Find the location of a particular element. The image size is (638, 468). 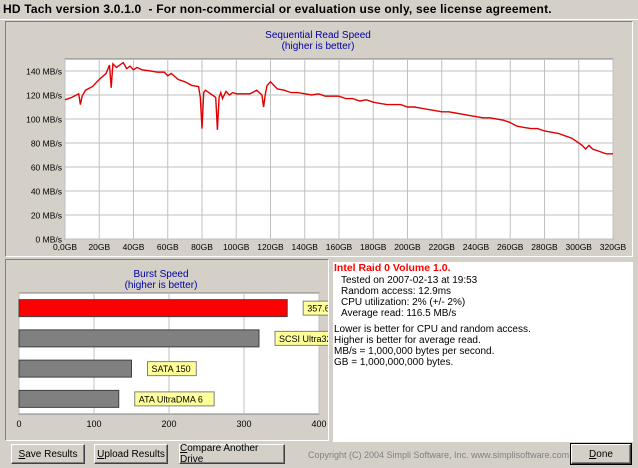

burst-chart-x-tick-label: 400 is located at coordinates (318, 424).